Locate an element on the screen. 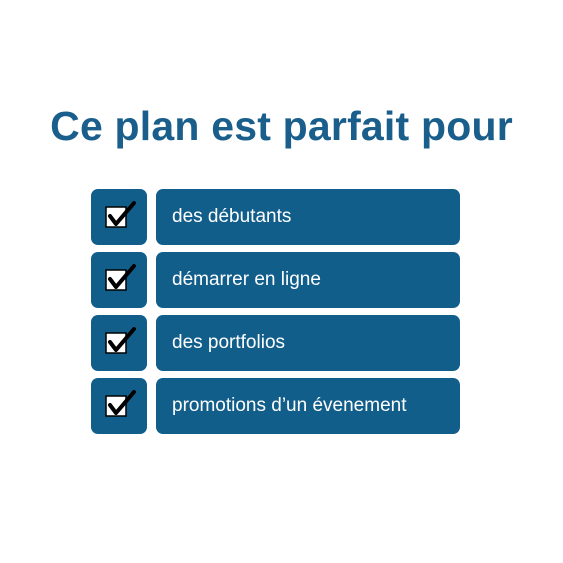  list-item: des débutants is located at coordinates (275, 217).